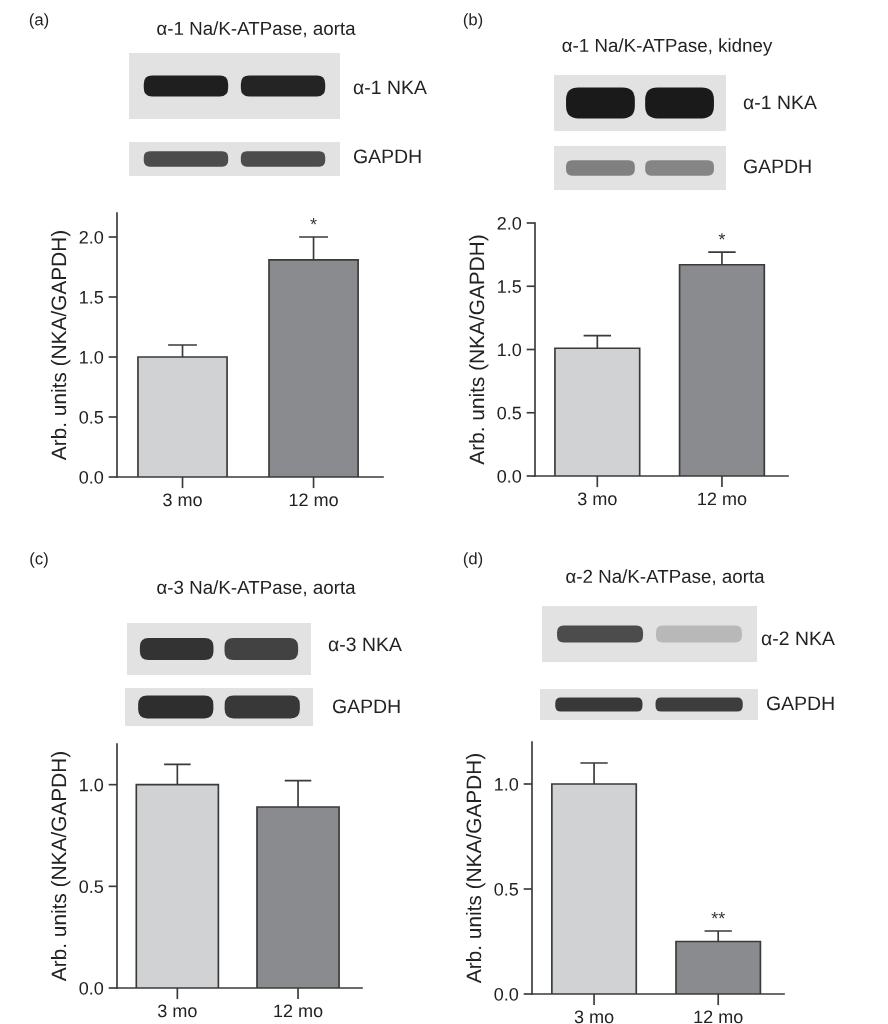 This screenshot has width=888, height=1024. What do you see at coordinates (365, 644) in the screenshot?
I see `text: α-3 NKA` at bounding box center [365, 644].